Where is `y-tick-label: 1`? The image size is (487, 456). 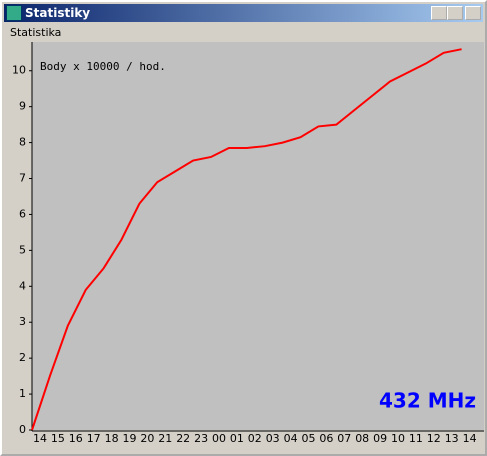
y-tick-label: 1 is located at coordinates (22, 393).